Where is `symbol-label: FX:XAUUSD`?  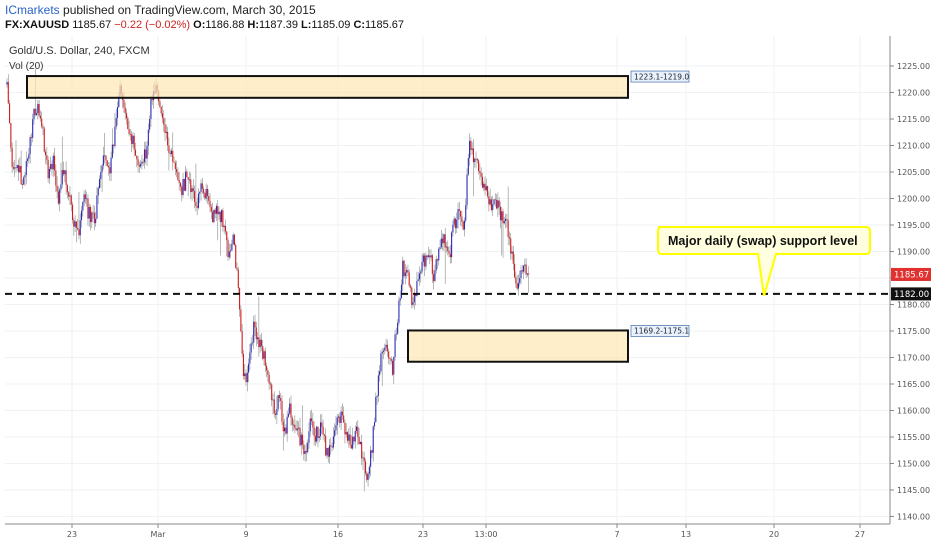 symbol-label: FX:XAUUSD is located at coordinates (37, 25).